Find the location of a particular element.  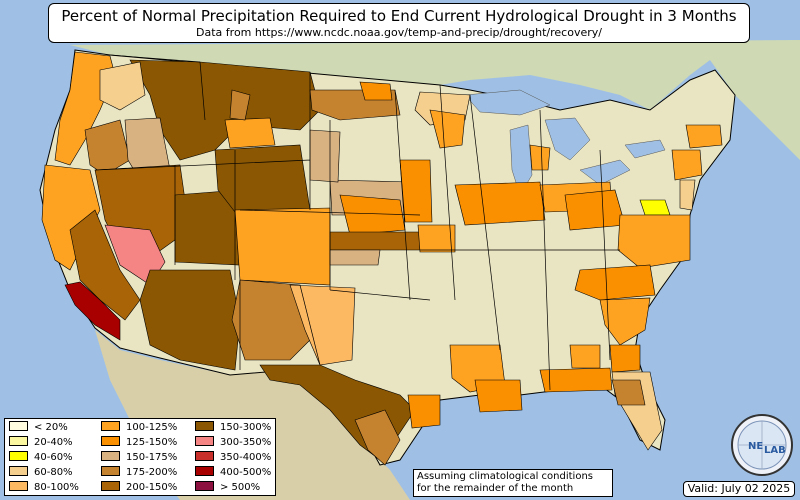

legend-item: 20-40% is located at coordinates (41, 442).